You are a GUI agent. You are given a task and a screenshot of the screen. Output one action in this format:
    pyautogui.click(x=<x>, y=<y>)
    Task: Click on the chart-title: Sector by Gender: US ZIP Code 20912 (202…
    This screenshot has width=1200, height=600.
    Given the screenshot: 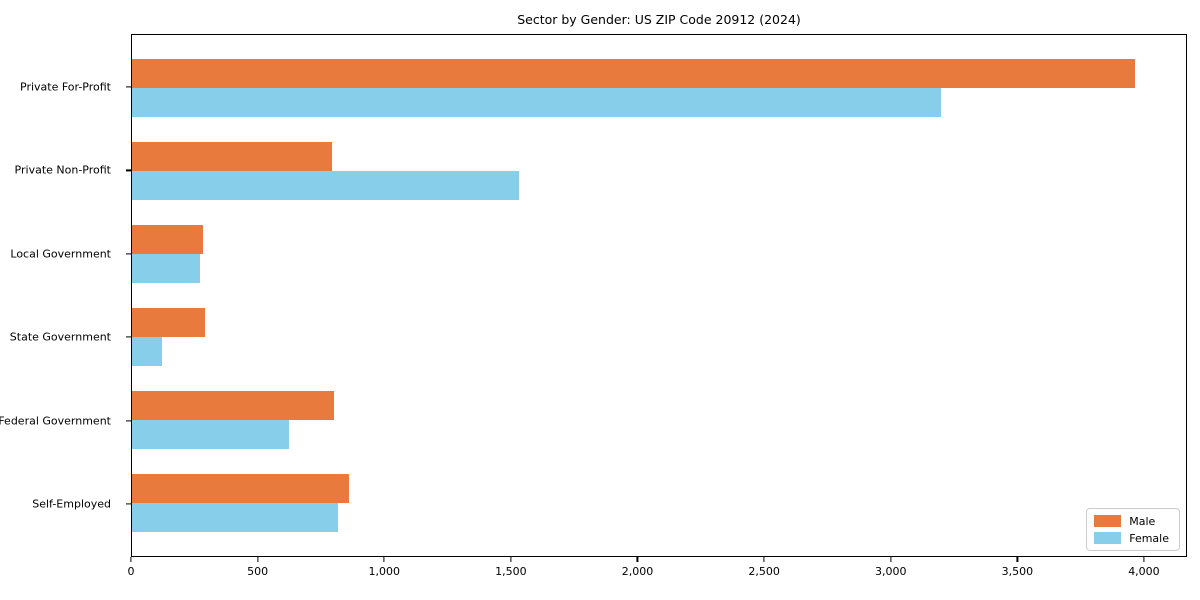 What is the action you would take?
    pyautogui.click(x=659, y=19)
    